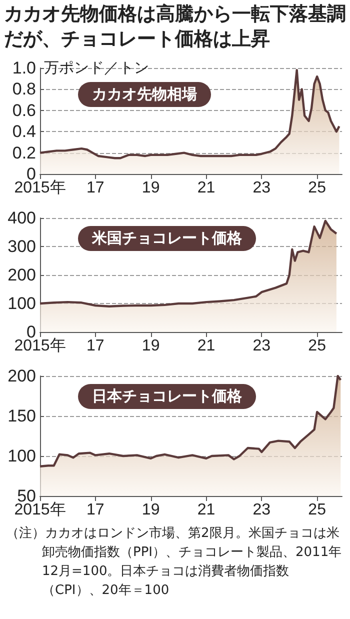 This screenshot has width=350, height=619. I want to click on text: 米国チョコレート価格, so click(167, 238).